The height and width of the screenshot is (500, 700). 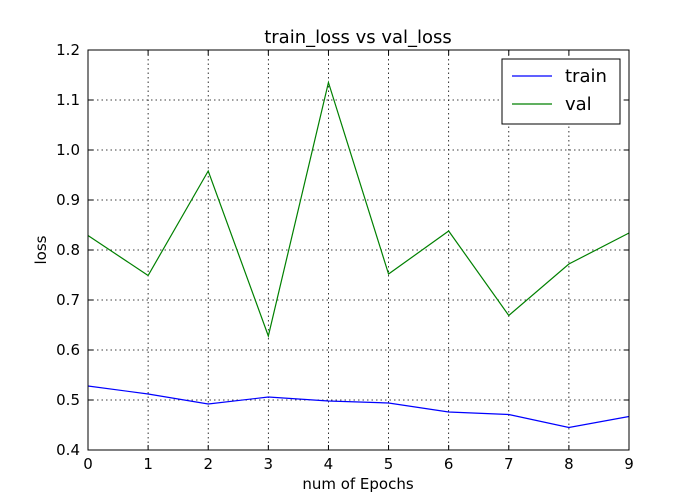 I want to click on x-tick-label: 5, so click(x=389, y=464).